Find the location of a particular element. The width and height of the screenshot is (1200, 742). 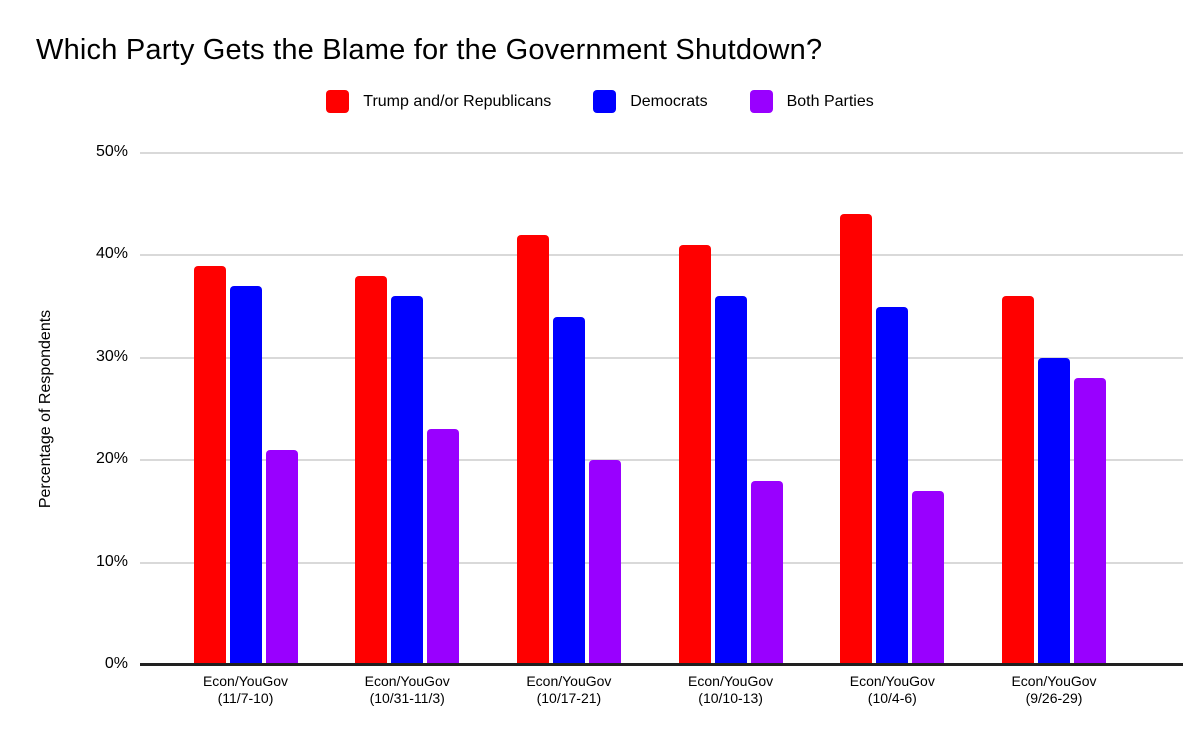

gridline-50% is located at coordinates (661, 153).